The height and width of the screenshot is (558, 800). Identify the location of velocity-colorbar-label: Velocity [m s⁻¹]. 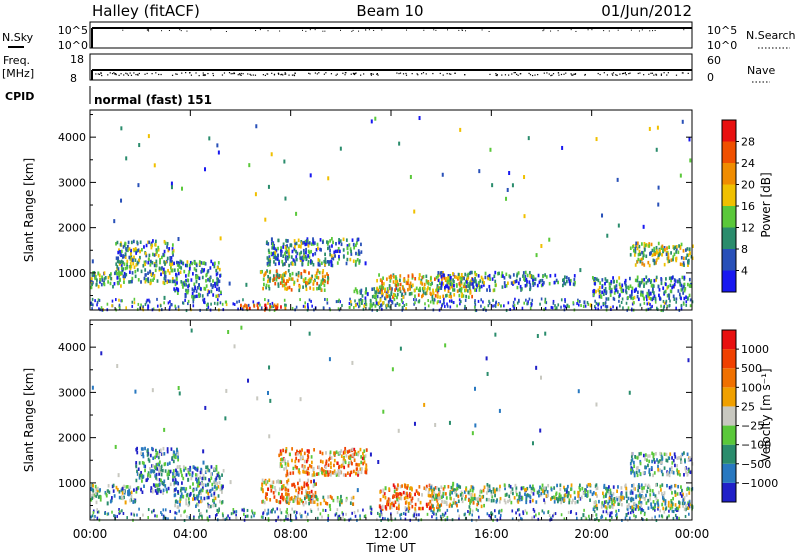
(766, 414).